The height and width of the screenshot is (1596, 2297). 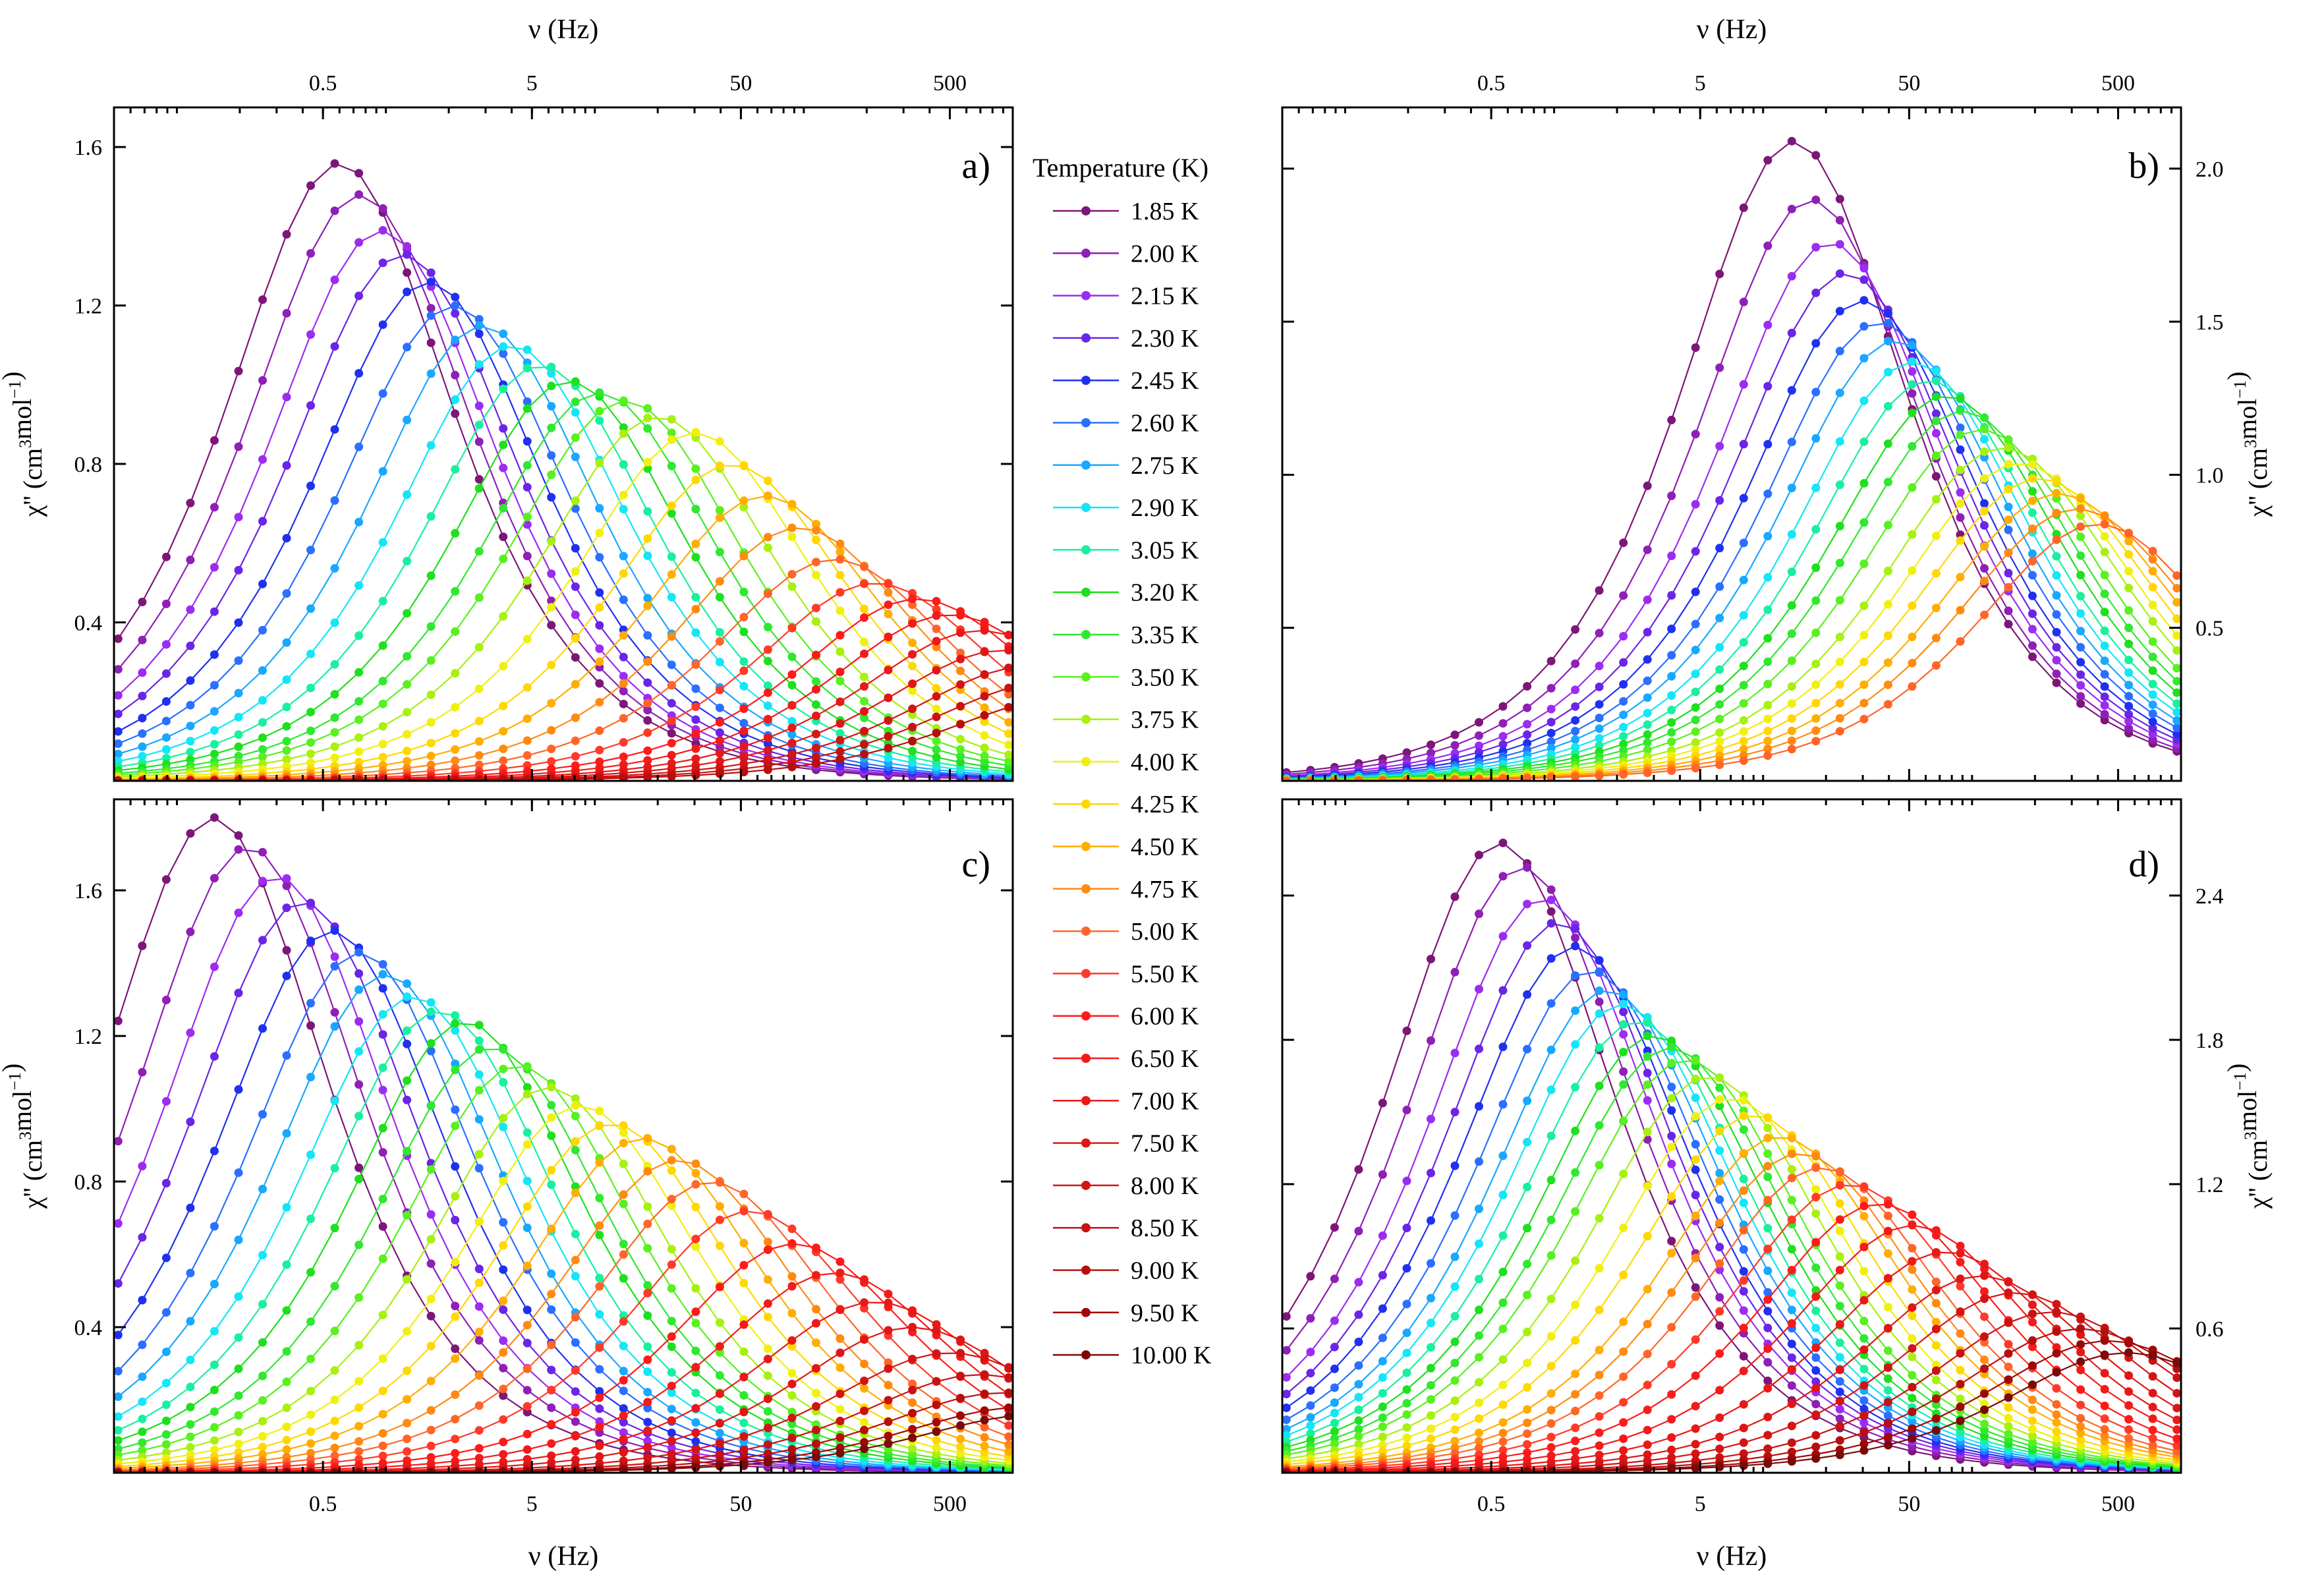 I want to click on legend-label: 2.75 K, so click(x=1165, y=466).